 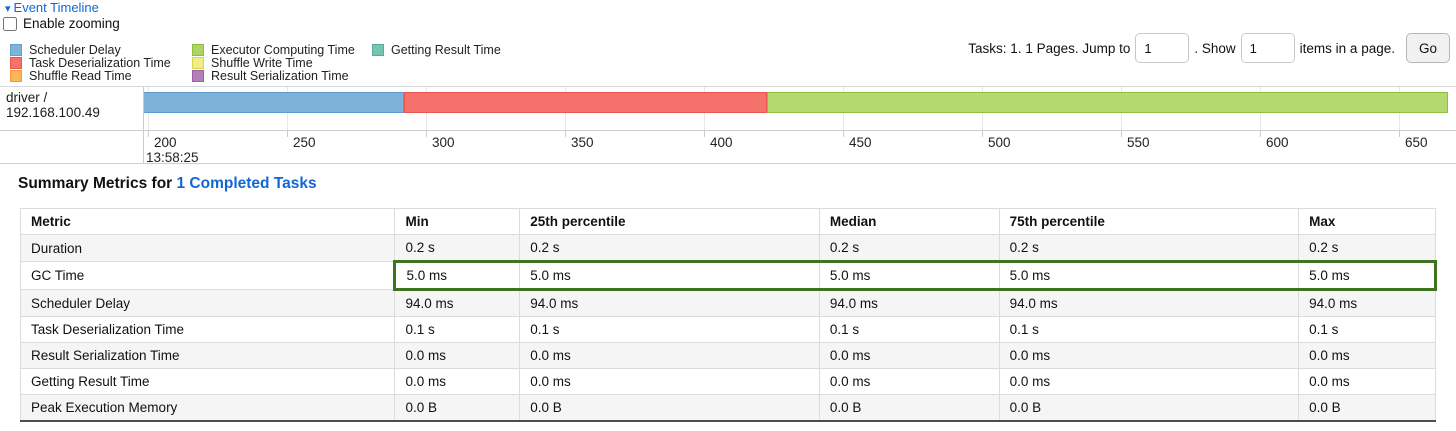 I want to click on timeline-row-label: driver / 192.168.100.49, so click(x=53, y=105).